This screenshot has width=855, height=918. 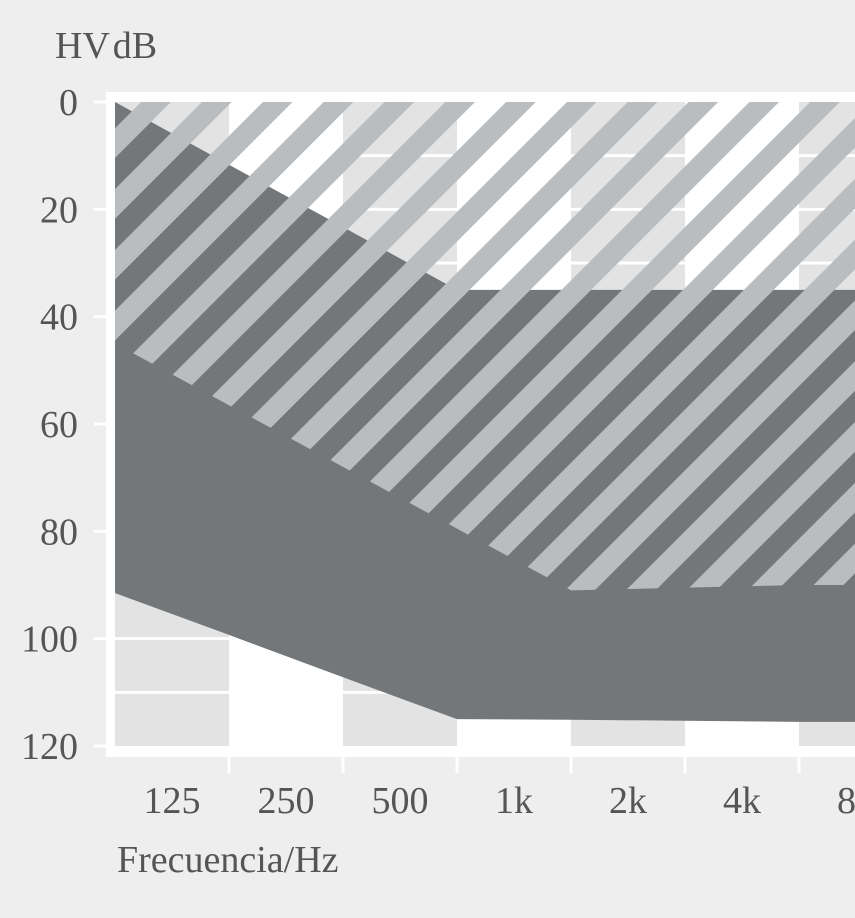 I want to click on x-tick-label: 125, so click(x=172, y=801).